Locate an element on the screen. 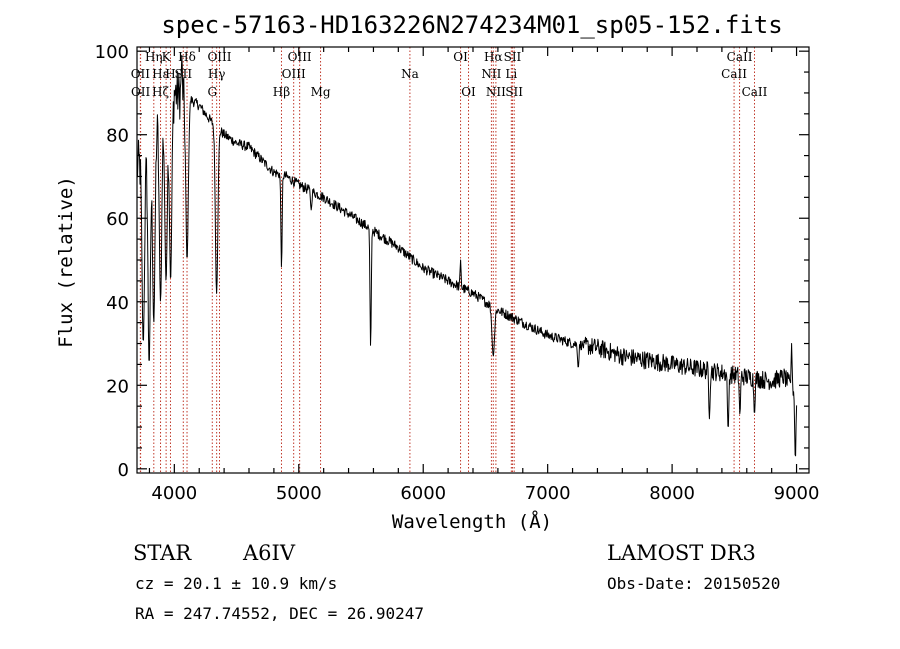  object-subclass: A6IV is located at coordinates (269, 553).